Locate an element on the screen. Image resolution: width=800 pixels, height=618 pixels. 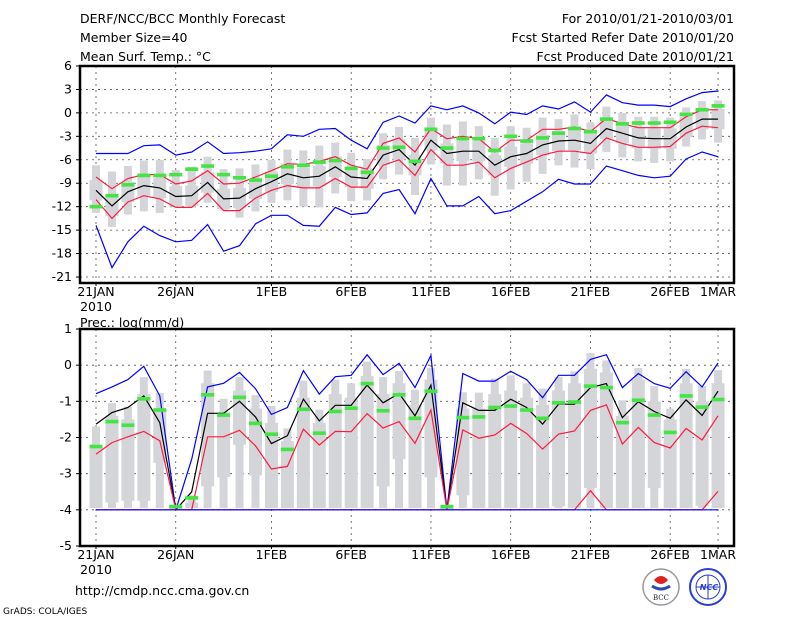
y-tick-label: -5 is located at coordinates (66, 545).